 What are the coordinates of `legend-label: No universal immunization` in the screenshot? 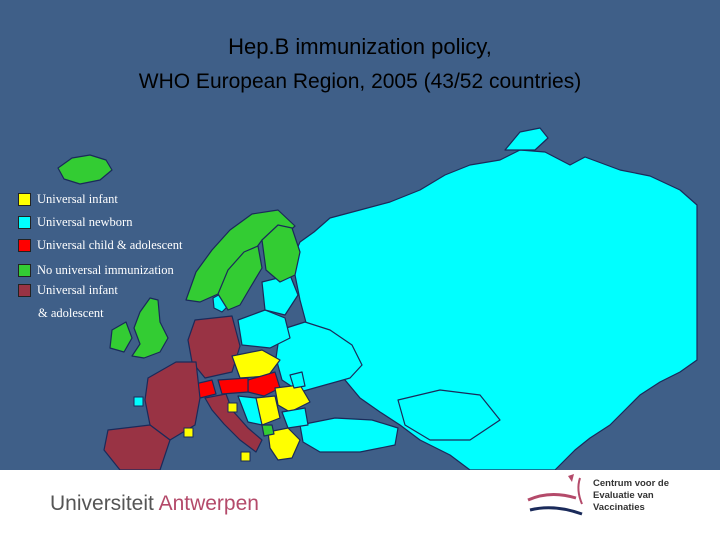 It's located at (105, 269).